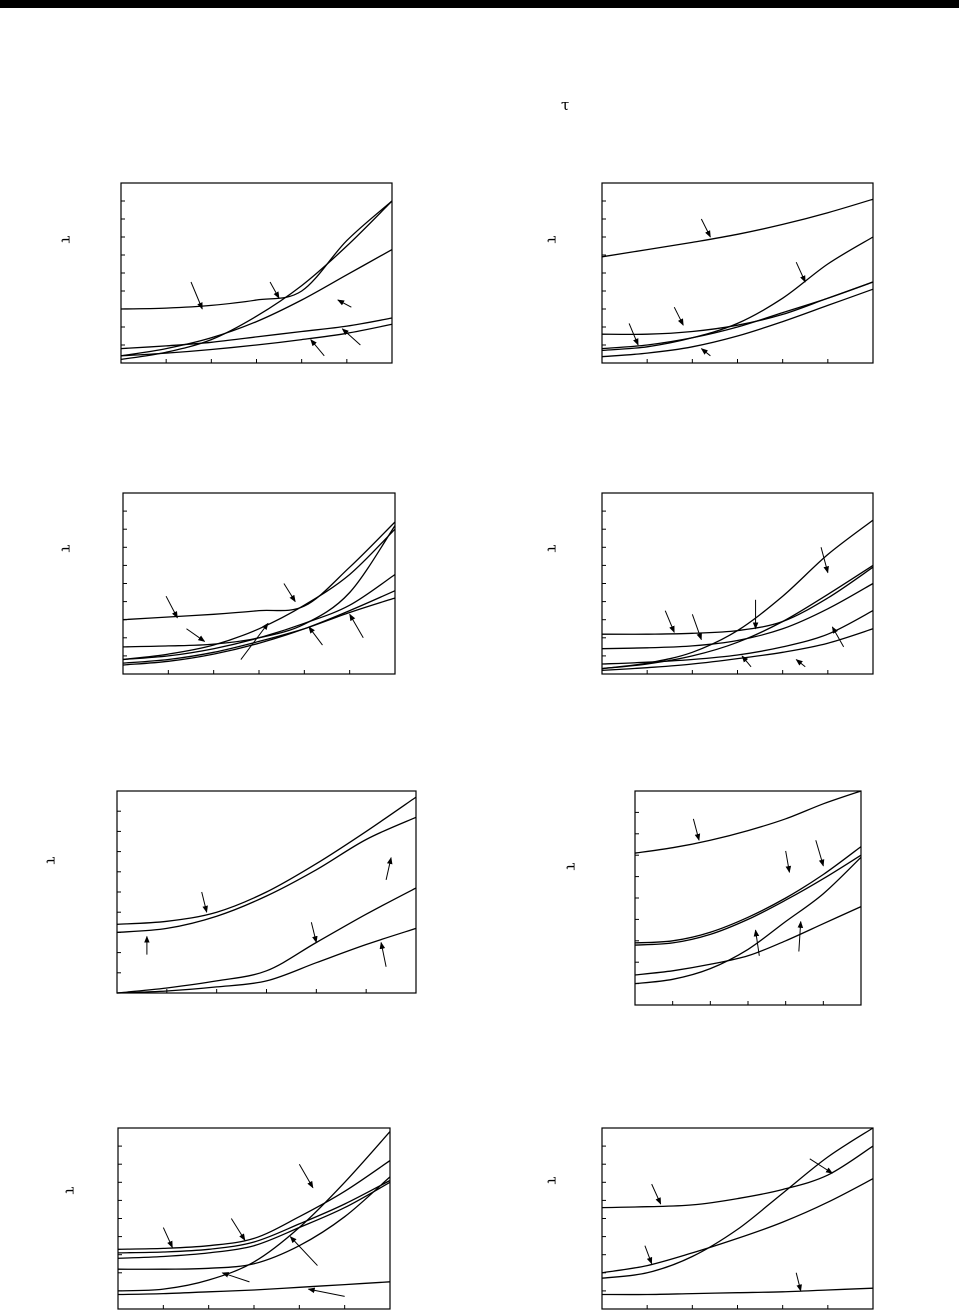 The height and width of the screenshot is (1315, 959). I want to click on top-rule, so click(479, 4).